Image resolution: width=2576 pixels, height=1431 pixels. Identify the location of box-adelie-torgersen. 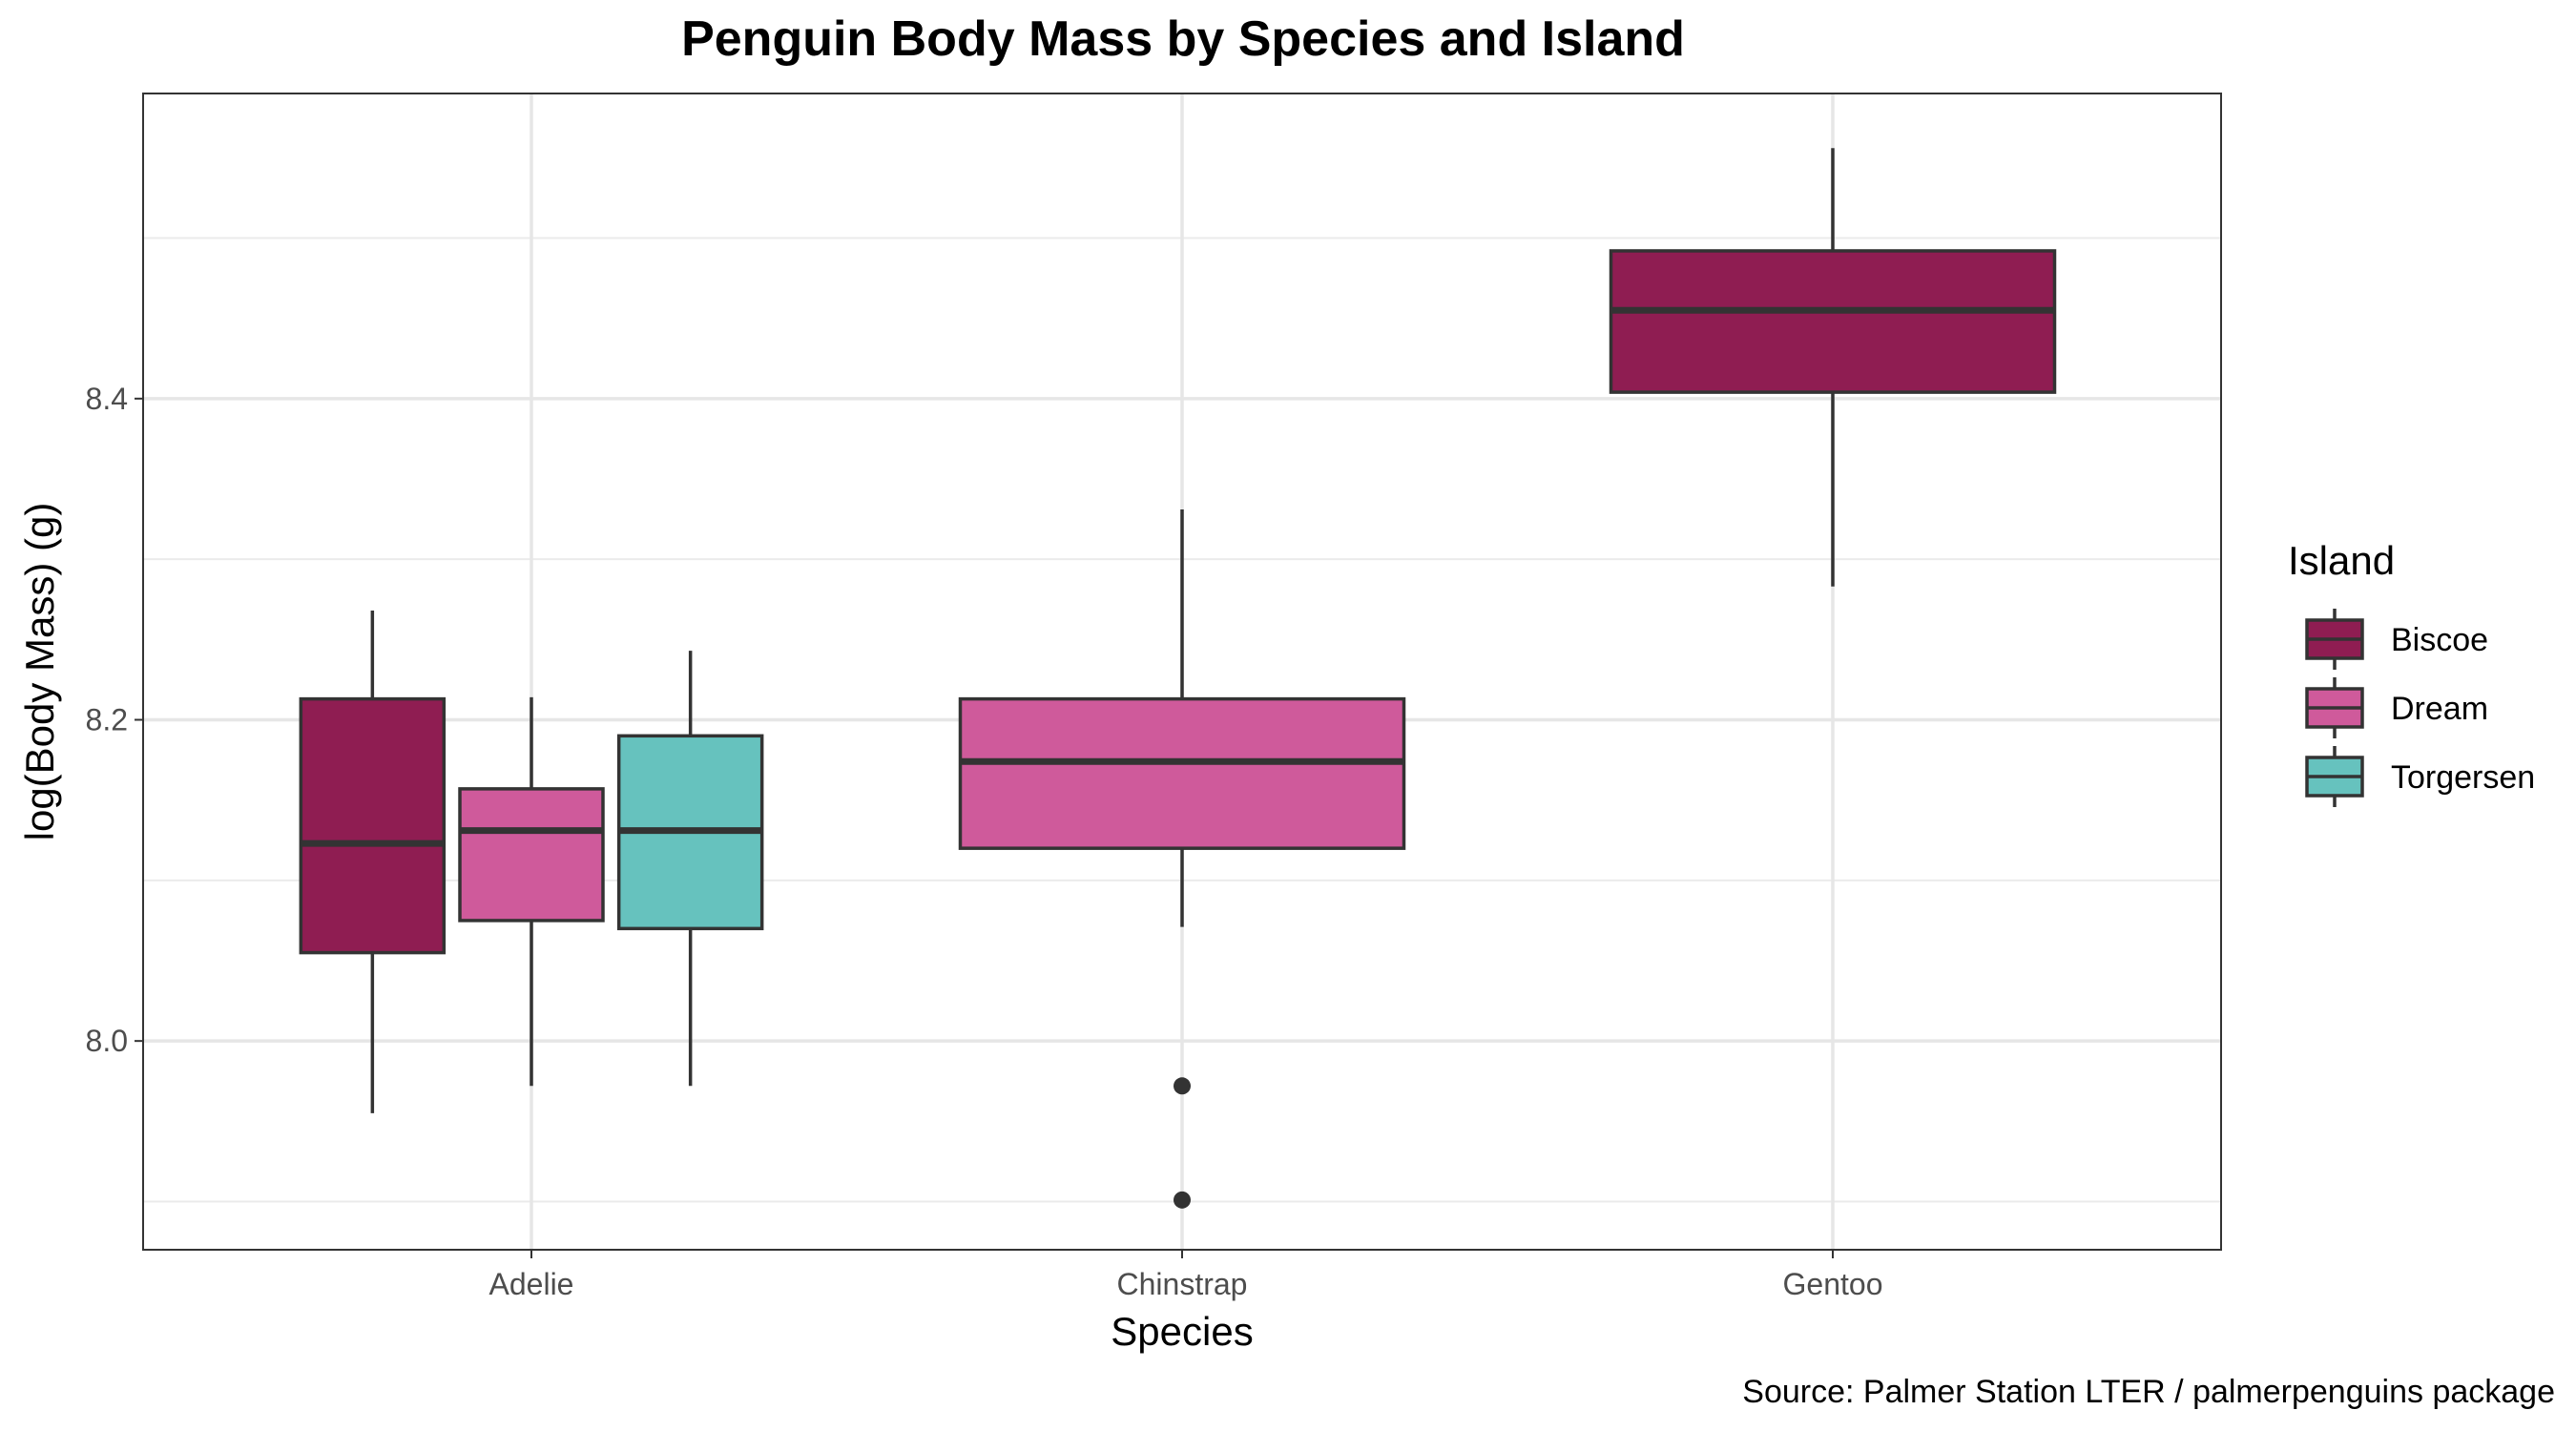
(690, 869).